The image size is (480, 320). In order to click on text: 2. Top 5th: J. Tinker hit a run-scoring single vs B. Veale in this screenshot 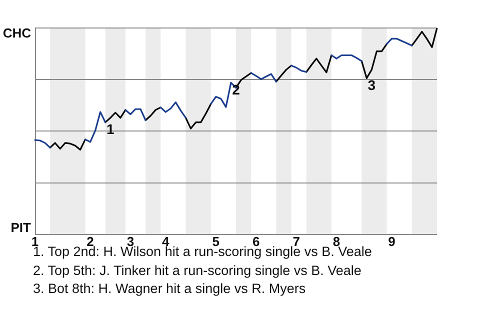, I will do `click(197, 271)`.